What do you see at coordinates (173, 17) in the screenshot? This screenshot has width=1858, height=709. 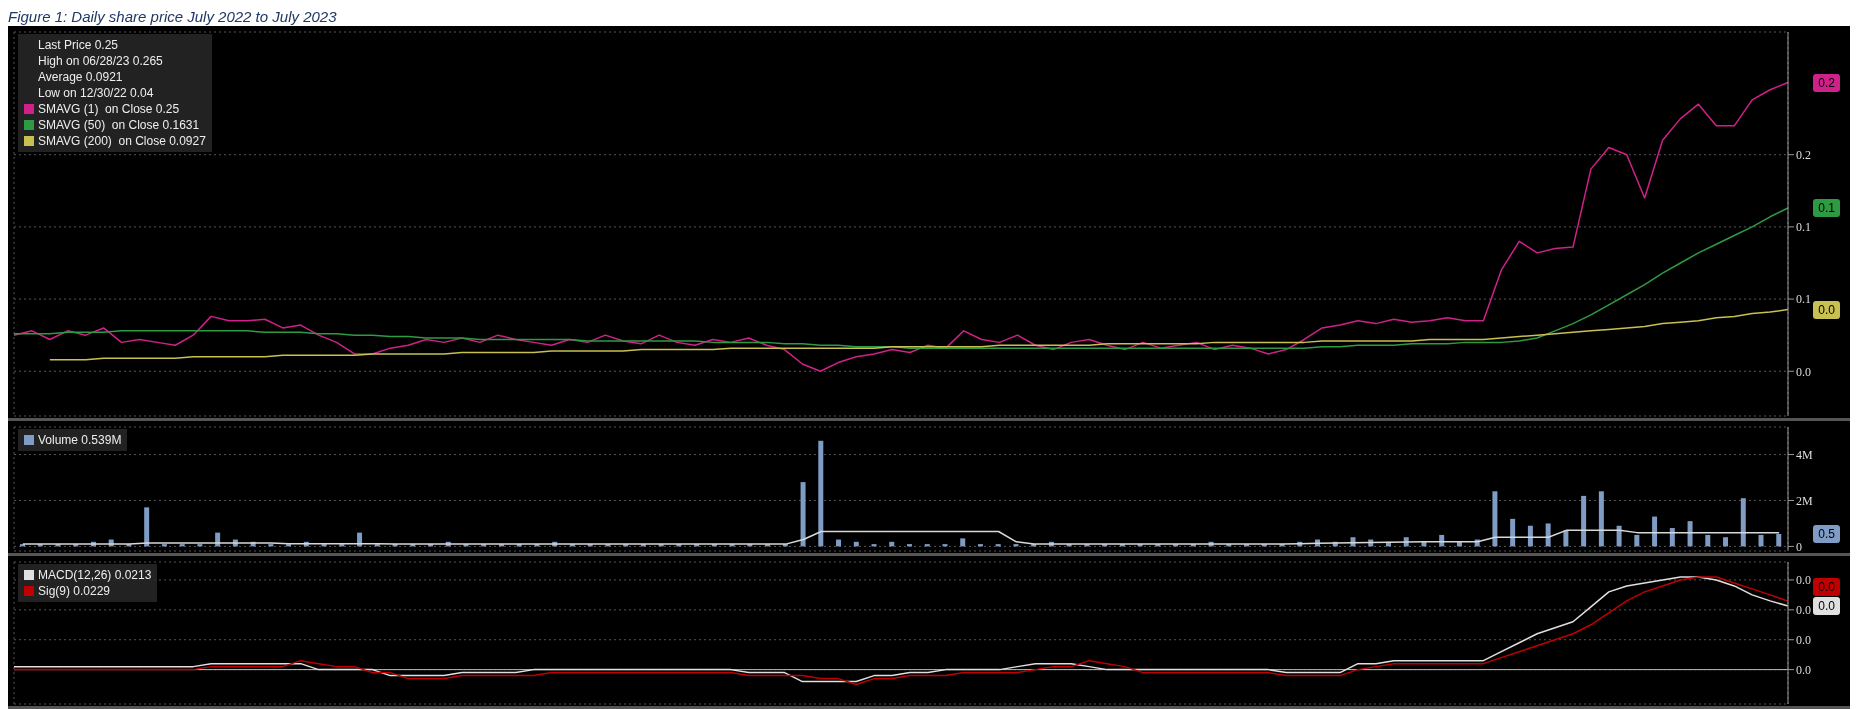 I see `chart-title: Figure 1: Daily share price July 2022 to July 2023` at bounding box center [173, 17].